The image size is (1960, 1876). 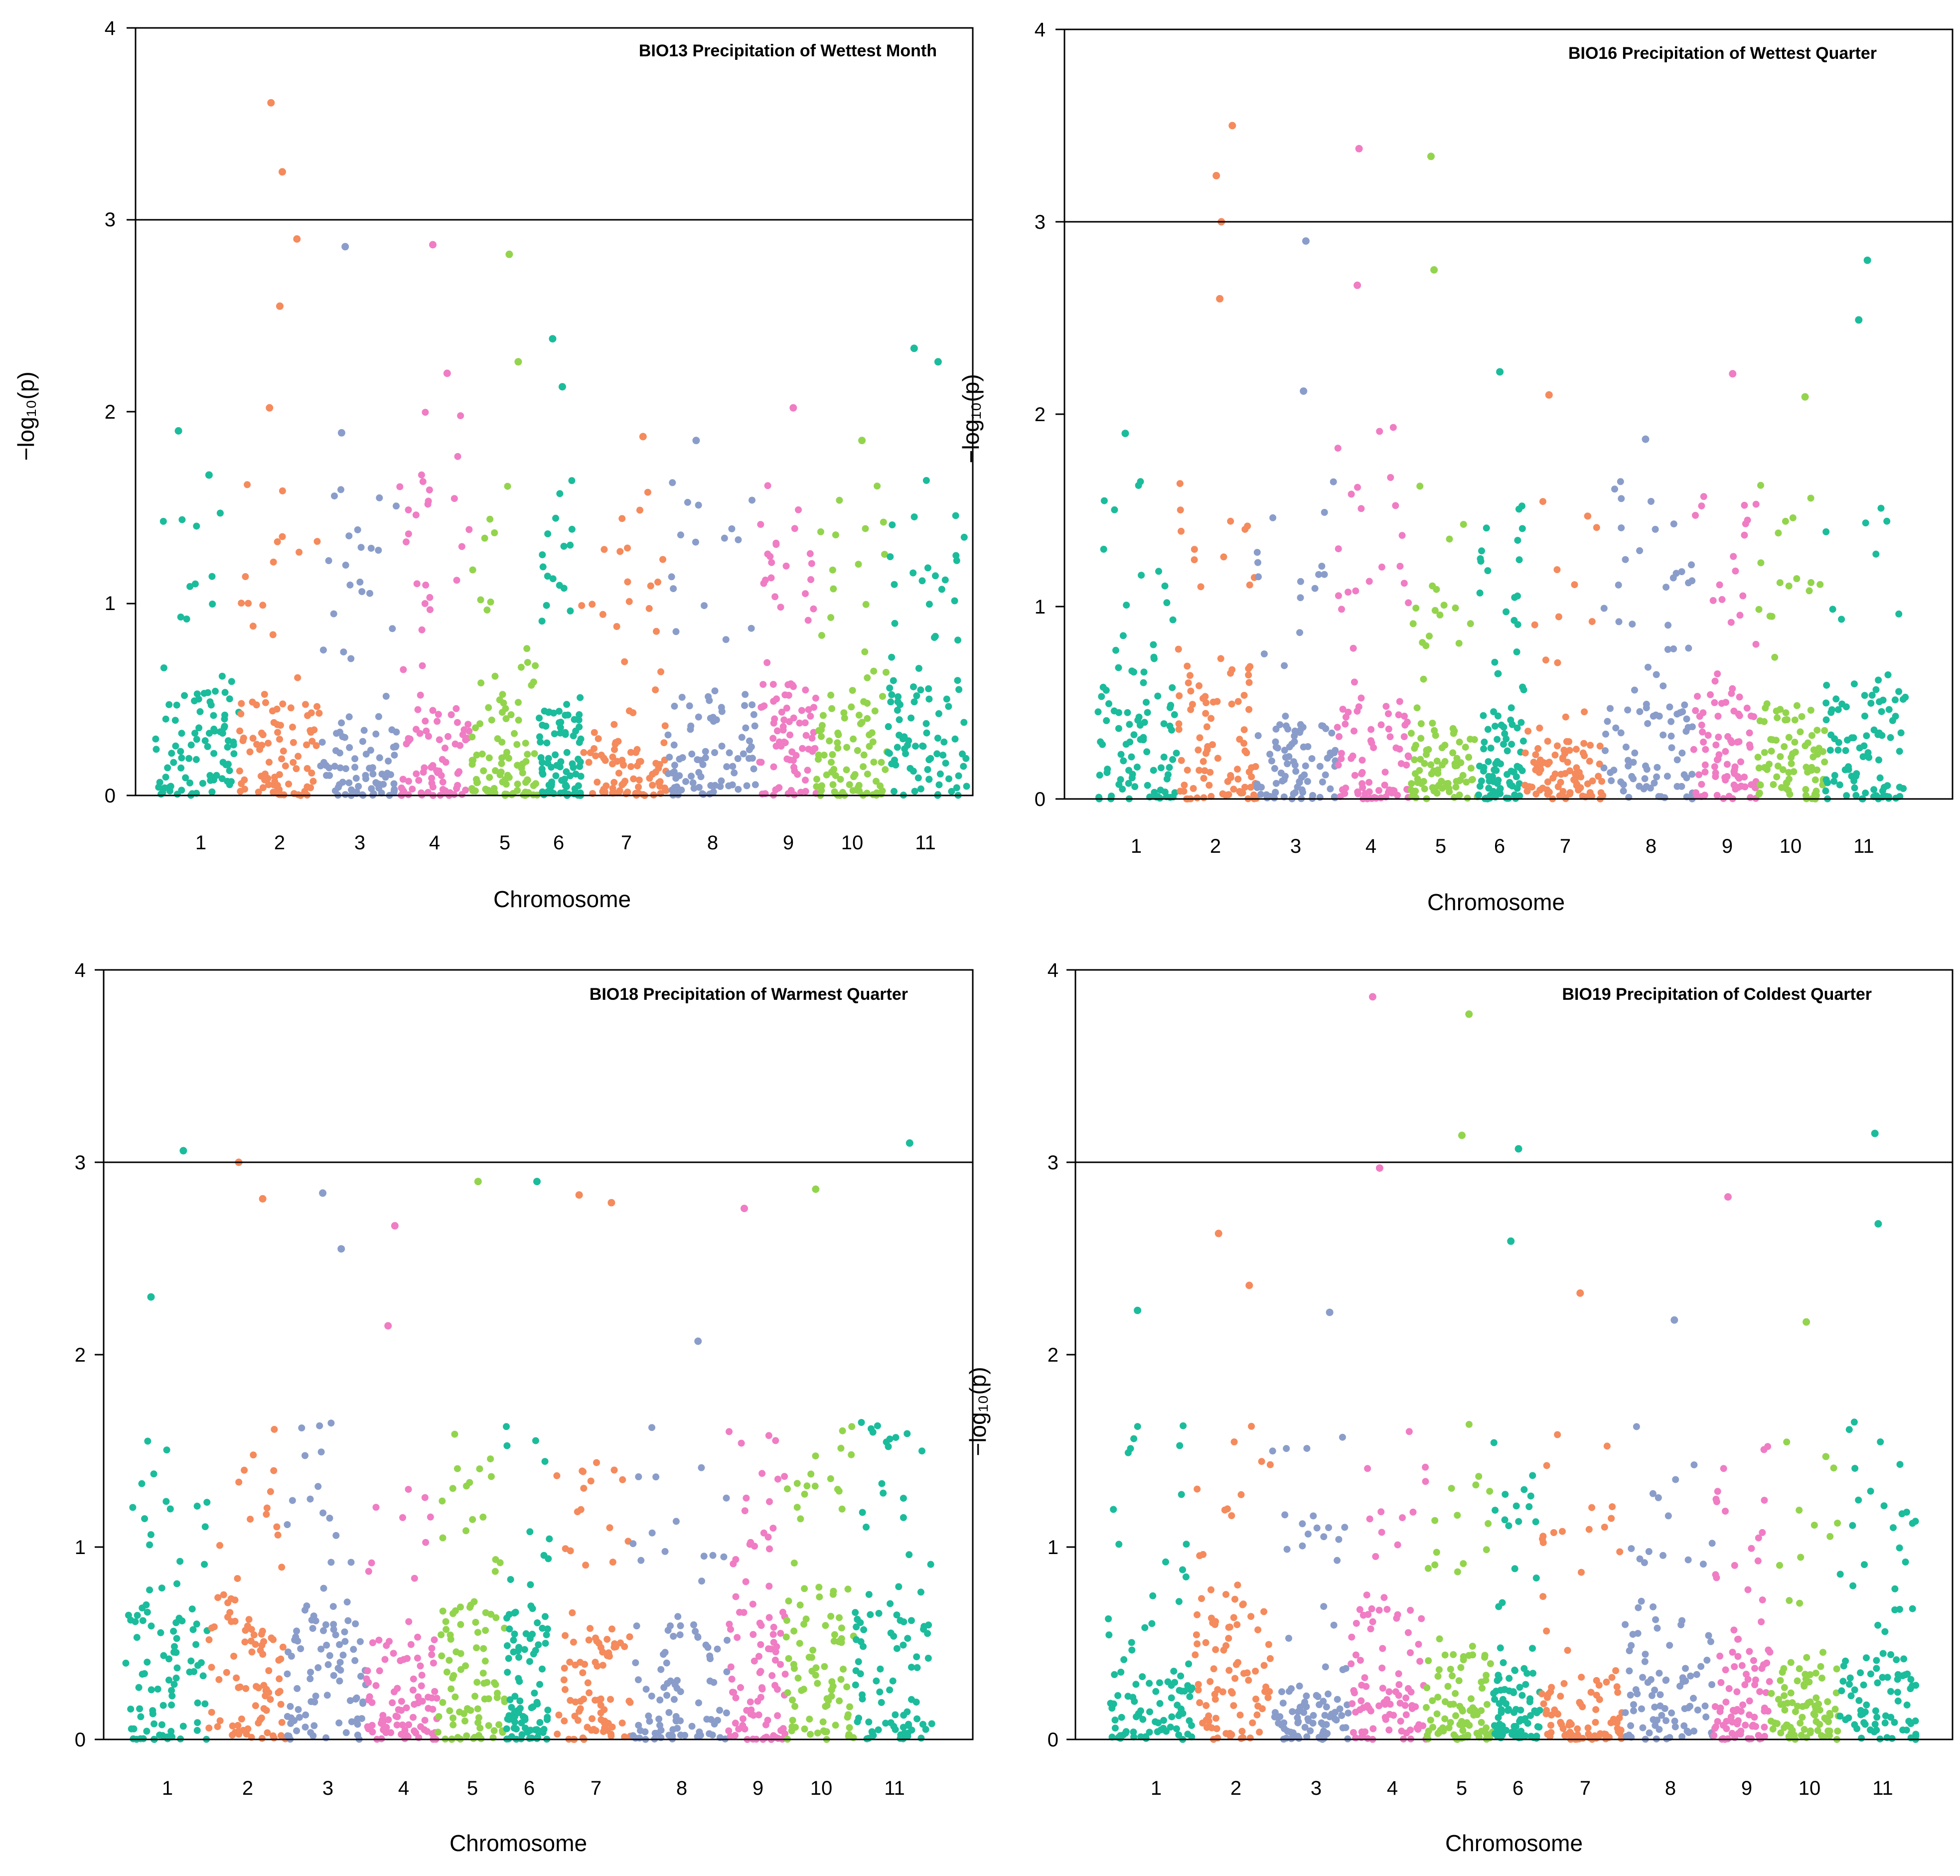 I want to click on y-tick-label: 2, so click(x=110, y=412).